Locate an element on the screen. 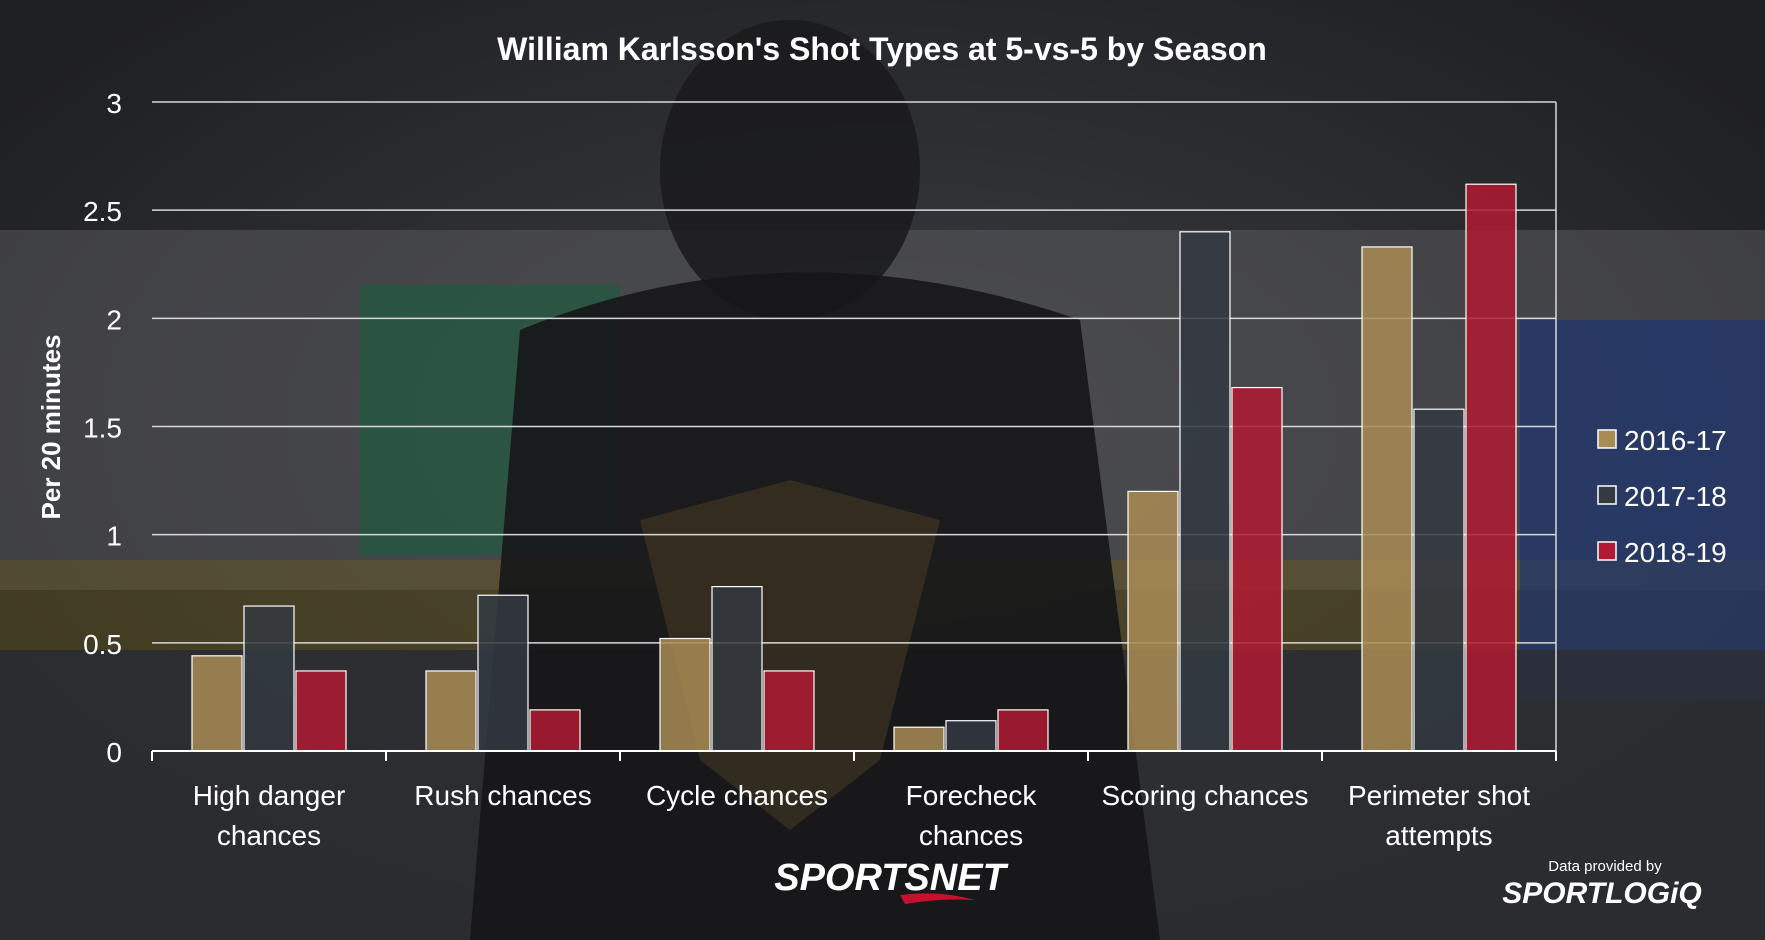 The image size is (1765, 940). x-tick-label: Perimeter shot is located at coordinates (1439, 795).